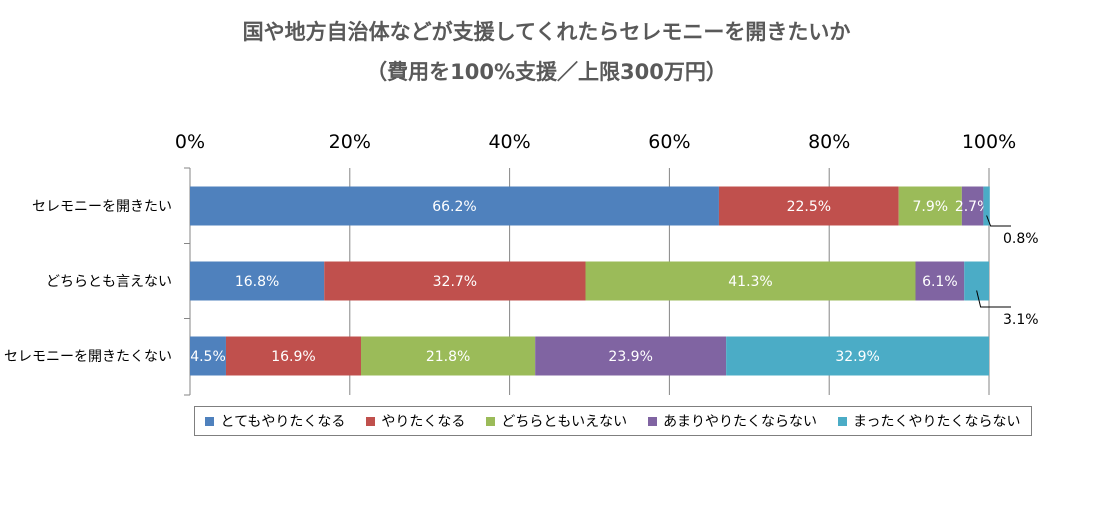  What do you see at coordinates (102, 207) in the screenshot?
I see `category-label-0: セレモニーを開きたい` at bounding box center [102, 207].